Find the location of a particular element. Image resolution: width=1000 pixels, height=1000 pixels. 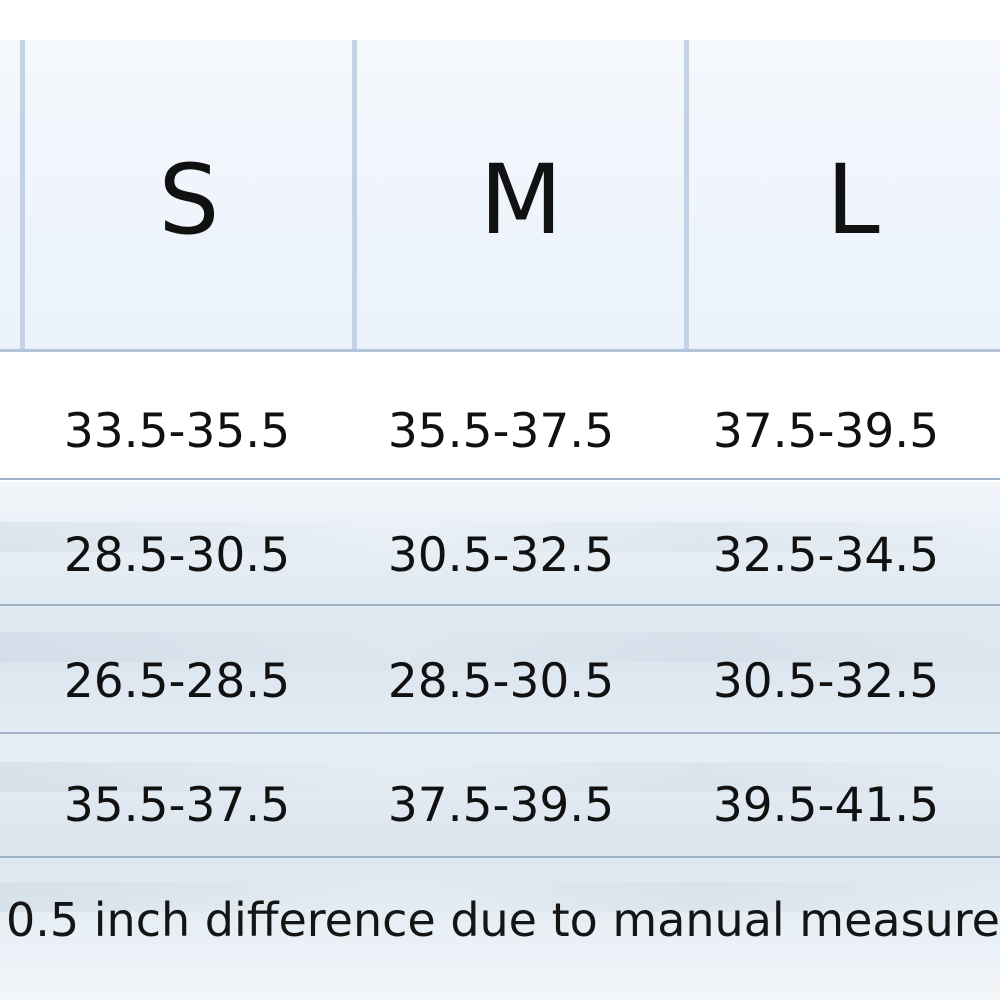

table-cell: 32.5-34.5 is located at coordinates (826, 555).